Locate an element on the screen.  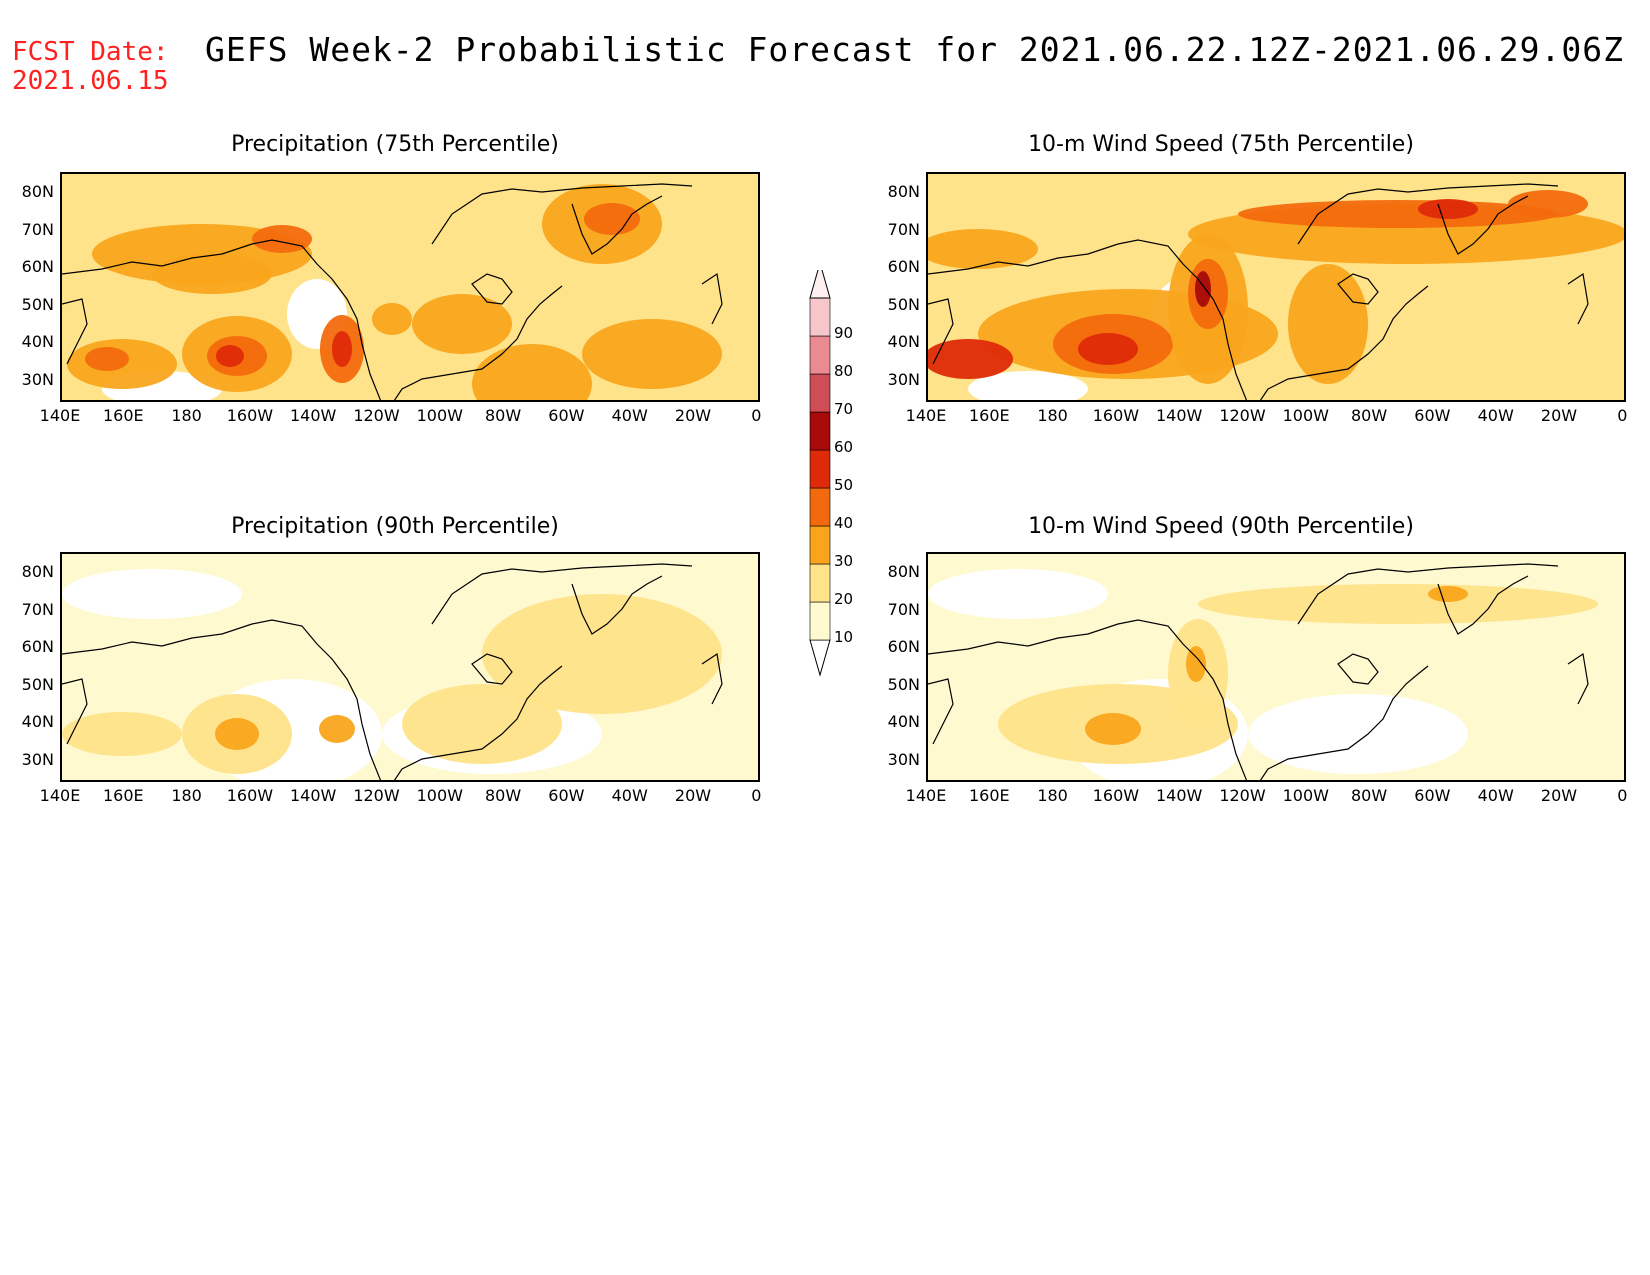
color-legend: 10 20 30 40 50 60 70 80 90 is located at coordinates (838, 470).